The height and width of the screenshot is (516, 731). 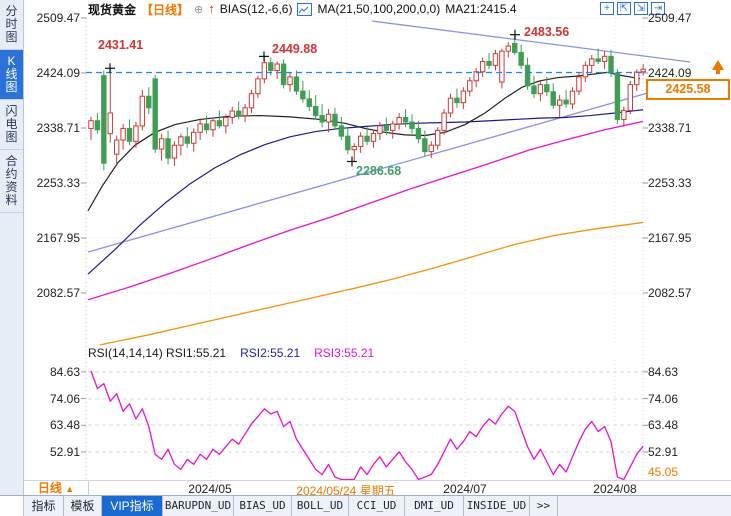 What do you see at coordinates (58, 127) in the screenshot?
I see `price-axis-label-left: 2338.71` at bounding box center [58, 127].